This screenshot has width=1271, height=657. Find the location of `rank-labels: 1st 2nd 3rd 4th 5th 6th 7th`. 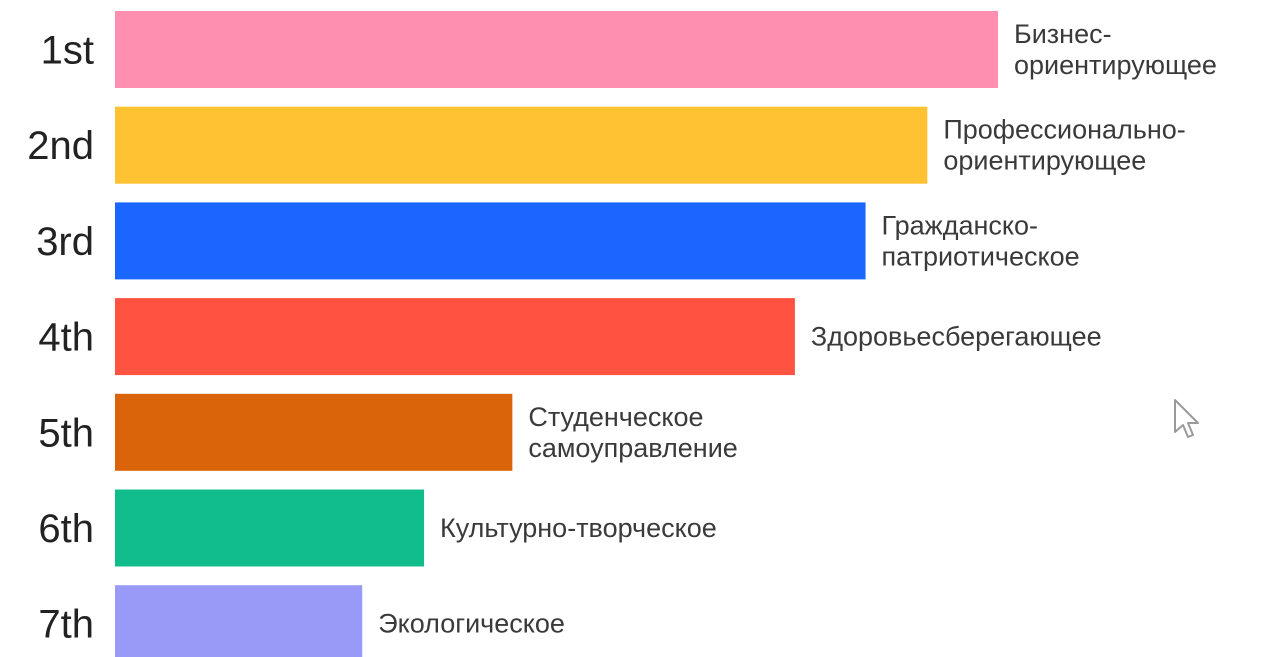

rank-labels: 1st 2nd 3rd 4th 5th 6th 7th is located at coordinates (60, 338).